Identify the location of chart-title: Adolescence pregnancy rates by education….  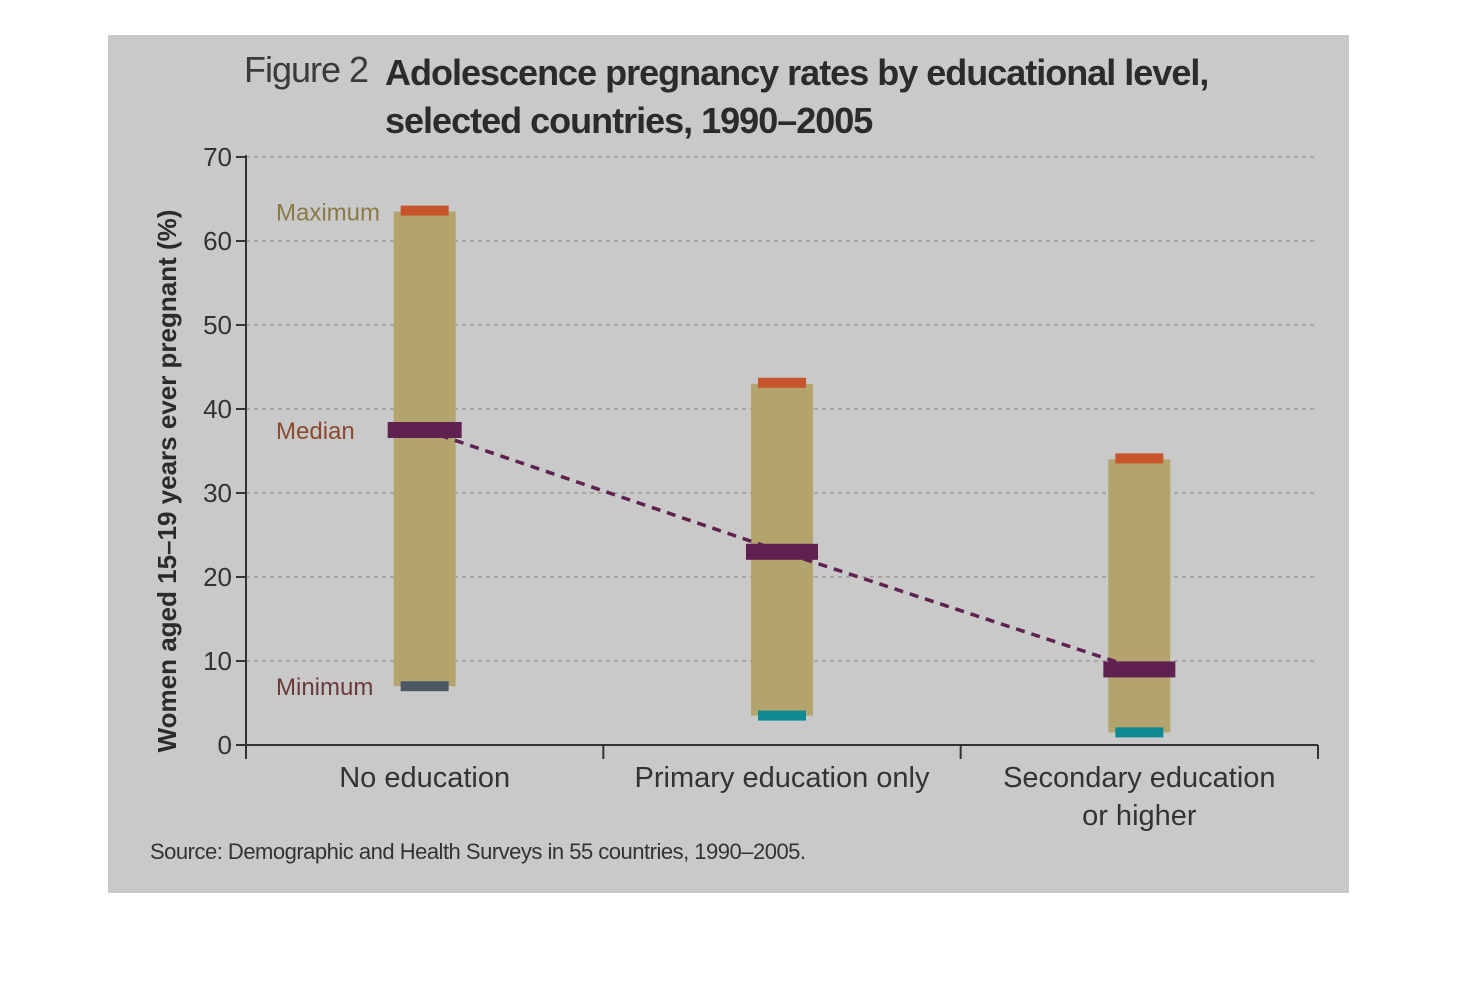
(797, 96).